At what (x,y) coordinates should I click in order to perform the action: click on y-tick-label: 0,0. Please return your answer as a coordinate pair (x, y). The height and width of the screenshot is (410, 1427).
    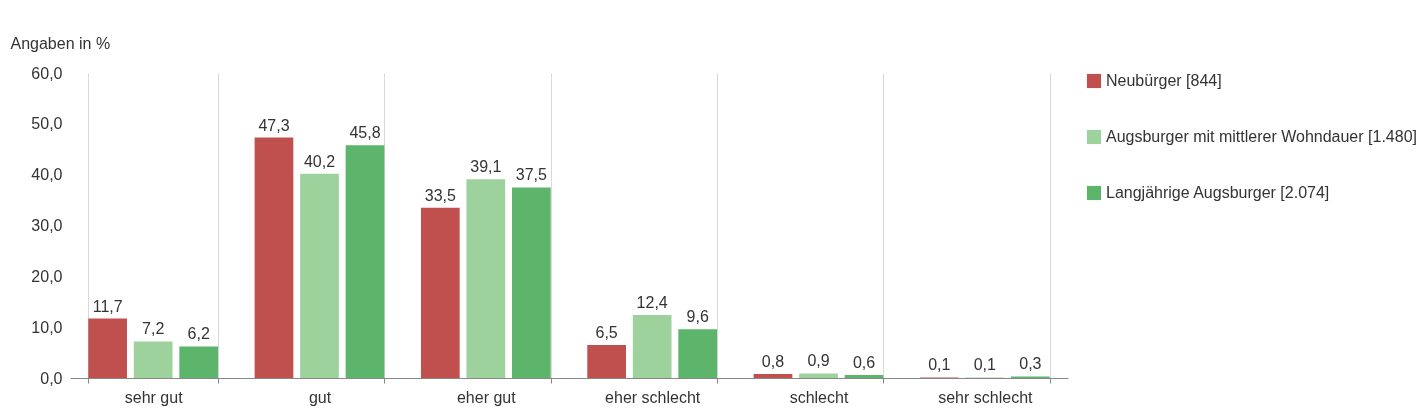
    Looking at the image, I should click on (51, 378).